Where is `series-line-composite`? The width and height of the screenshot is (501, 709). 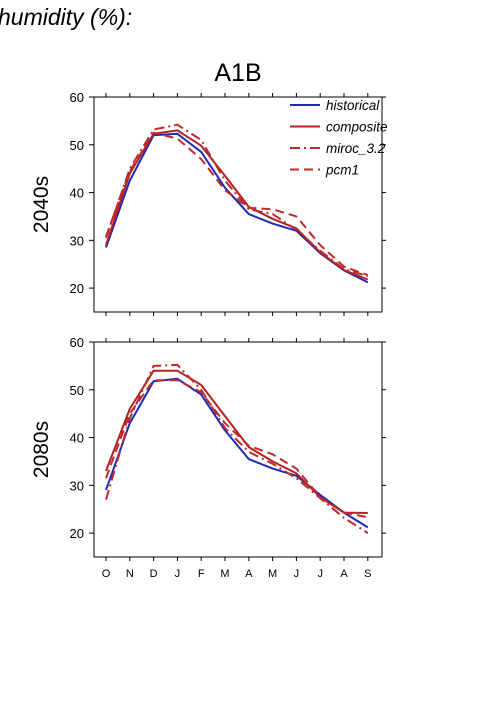 series-line-composite is located at coordinates (236, 441).